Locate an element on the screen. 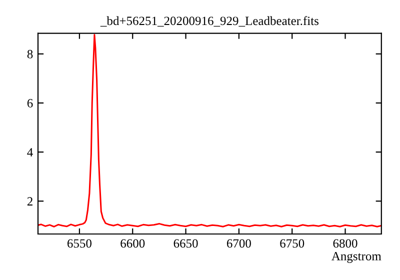 The image size is (400, 280). y-tick-label: 4 is located at coordinates (30, 152).